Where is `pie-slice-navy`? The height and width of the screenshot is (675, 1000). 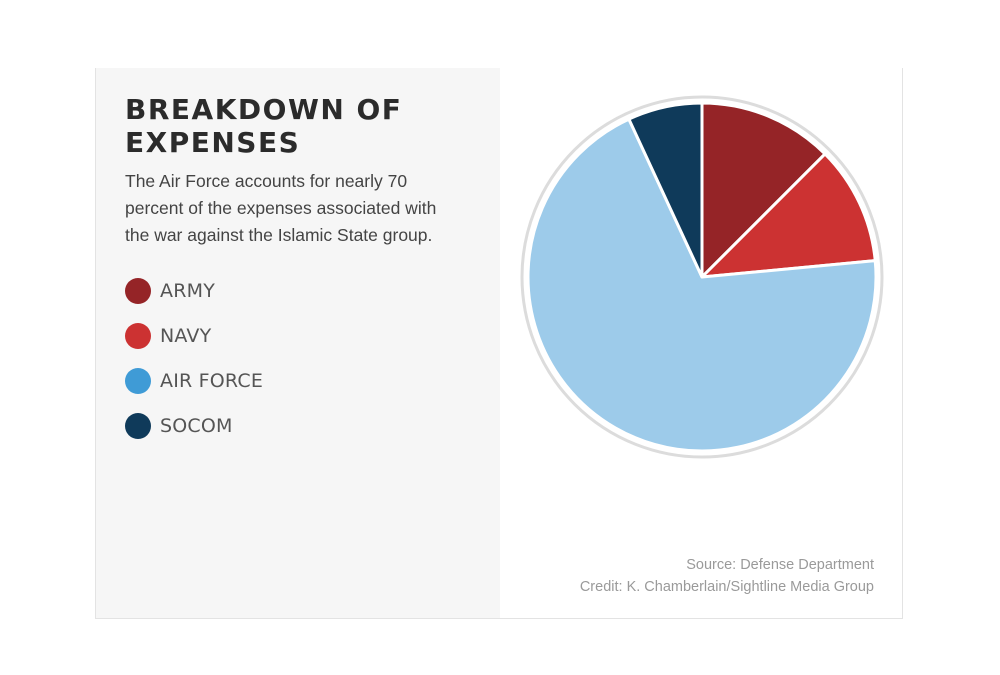 pie-slice-navy is located at coordinates (788, 215).